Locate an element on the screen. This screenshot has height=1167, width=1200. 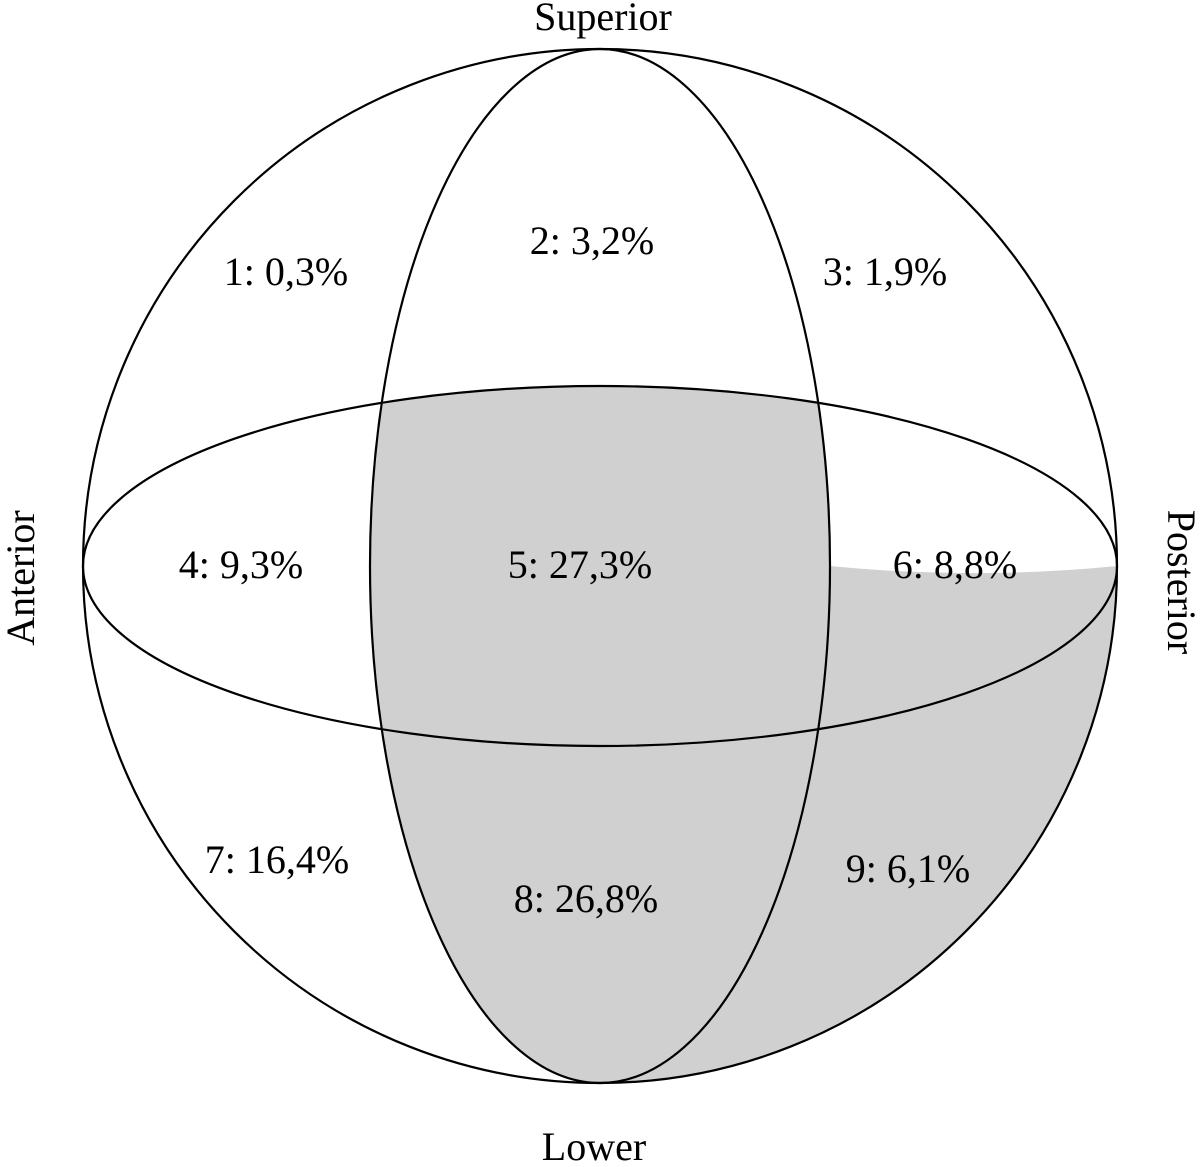
label-anterior: Anterior is located at coordinates (21, 578).